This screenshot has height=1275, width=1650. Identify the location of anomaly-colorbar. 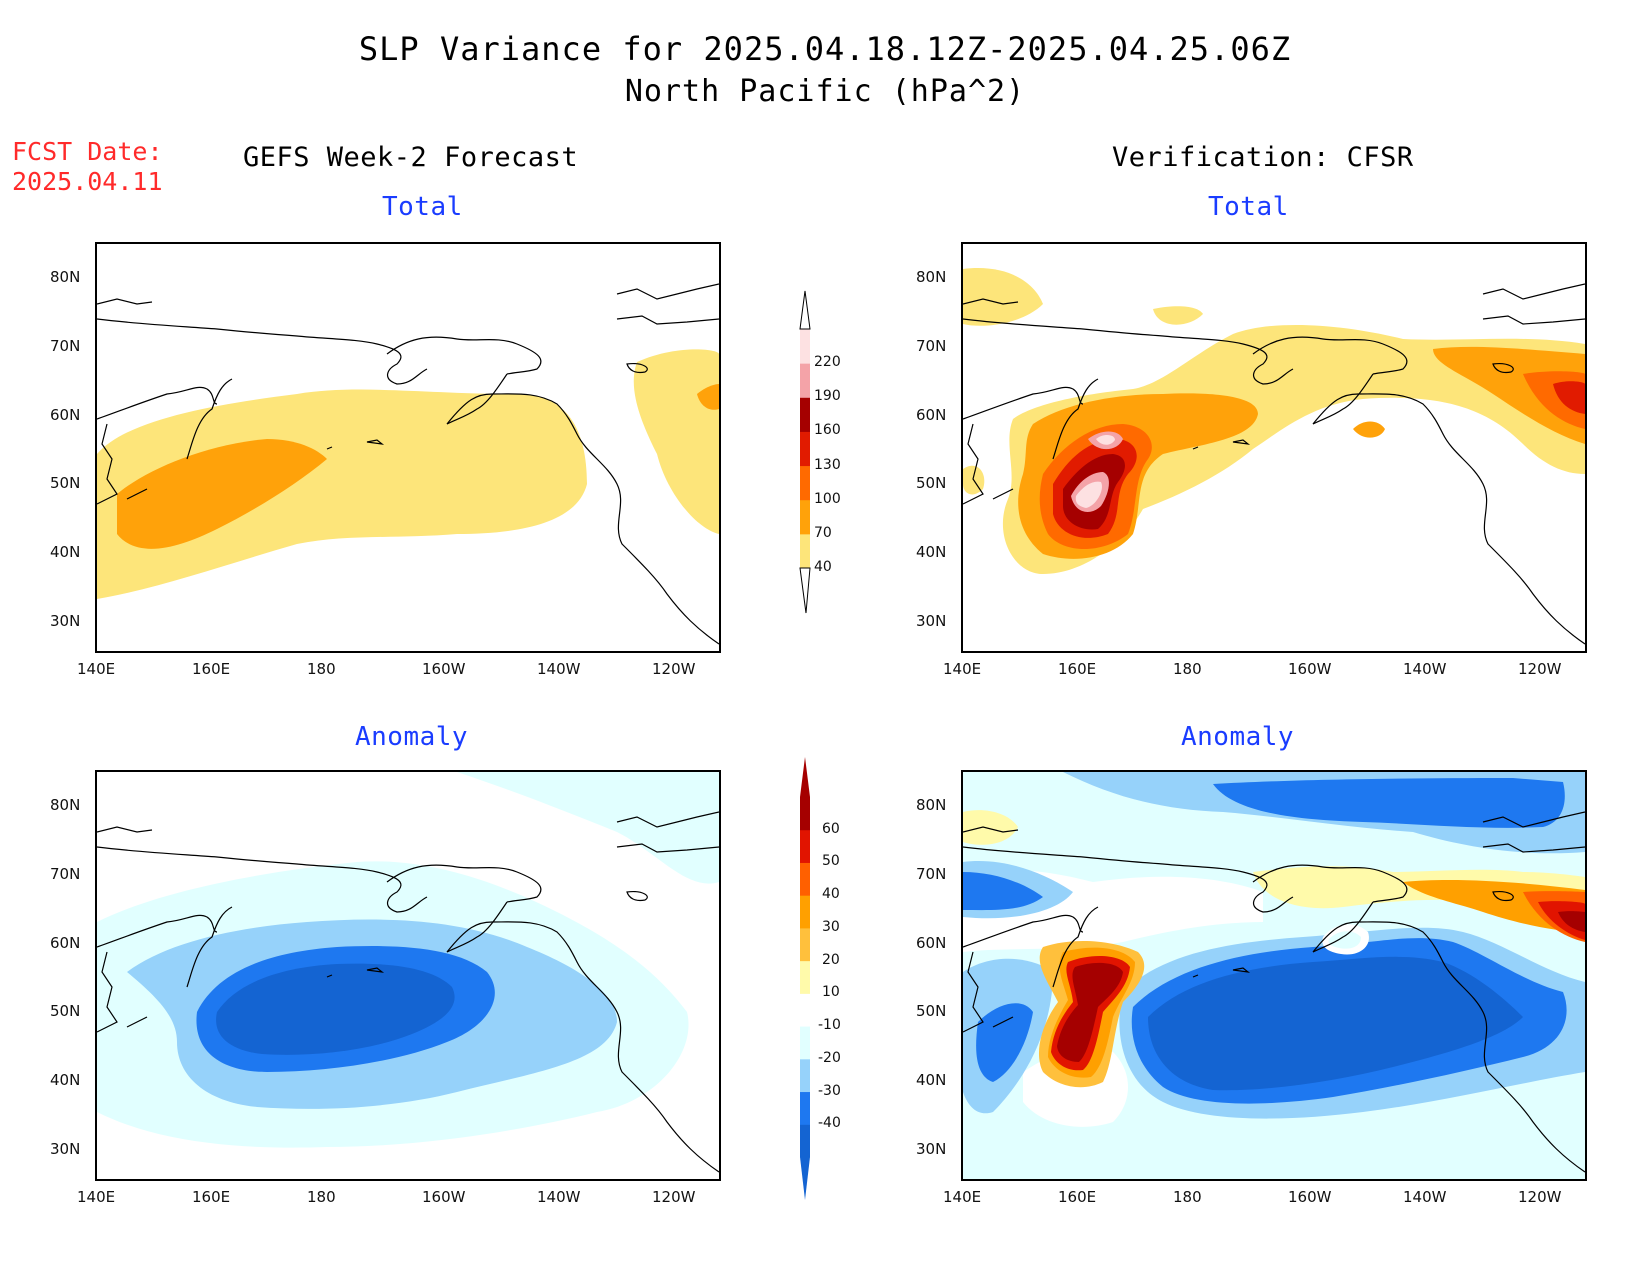
(805, 978).